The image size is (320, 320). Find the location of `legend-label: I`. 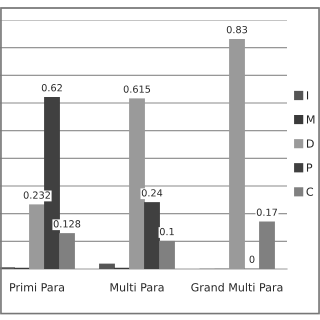

legend-label: I is located at coordinates (307, 95).